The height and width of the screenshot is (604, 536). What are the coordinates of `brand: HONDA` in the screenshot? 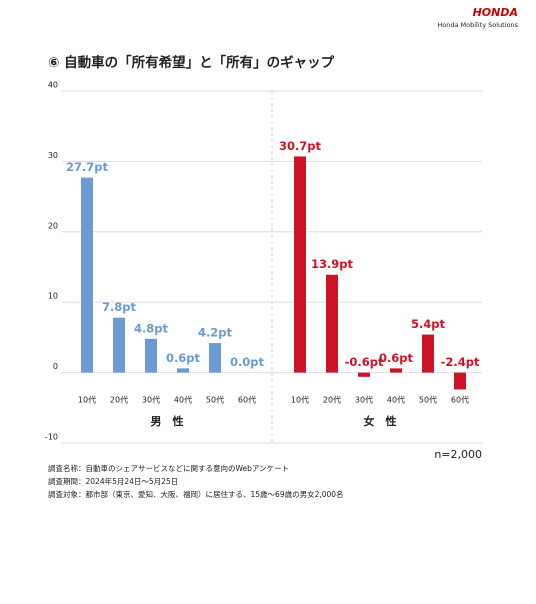 It's located at (495, 12).